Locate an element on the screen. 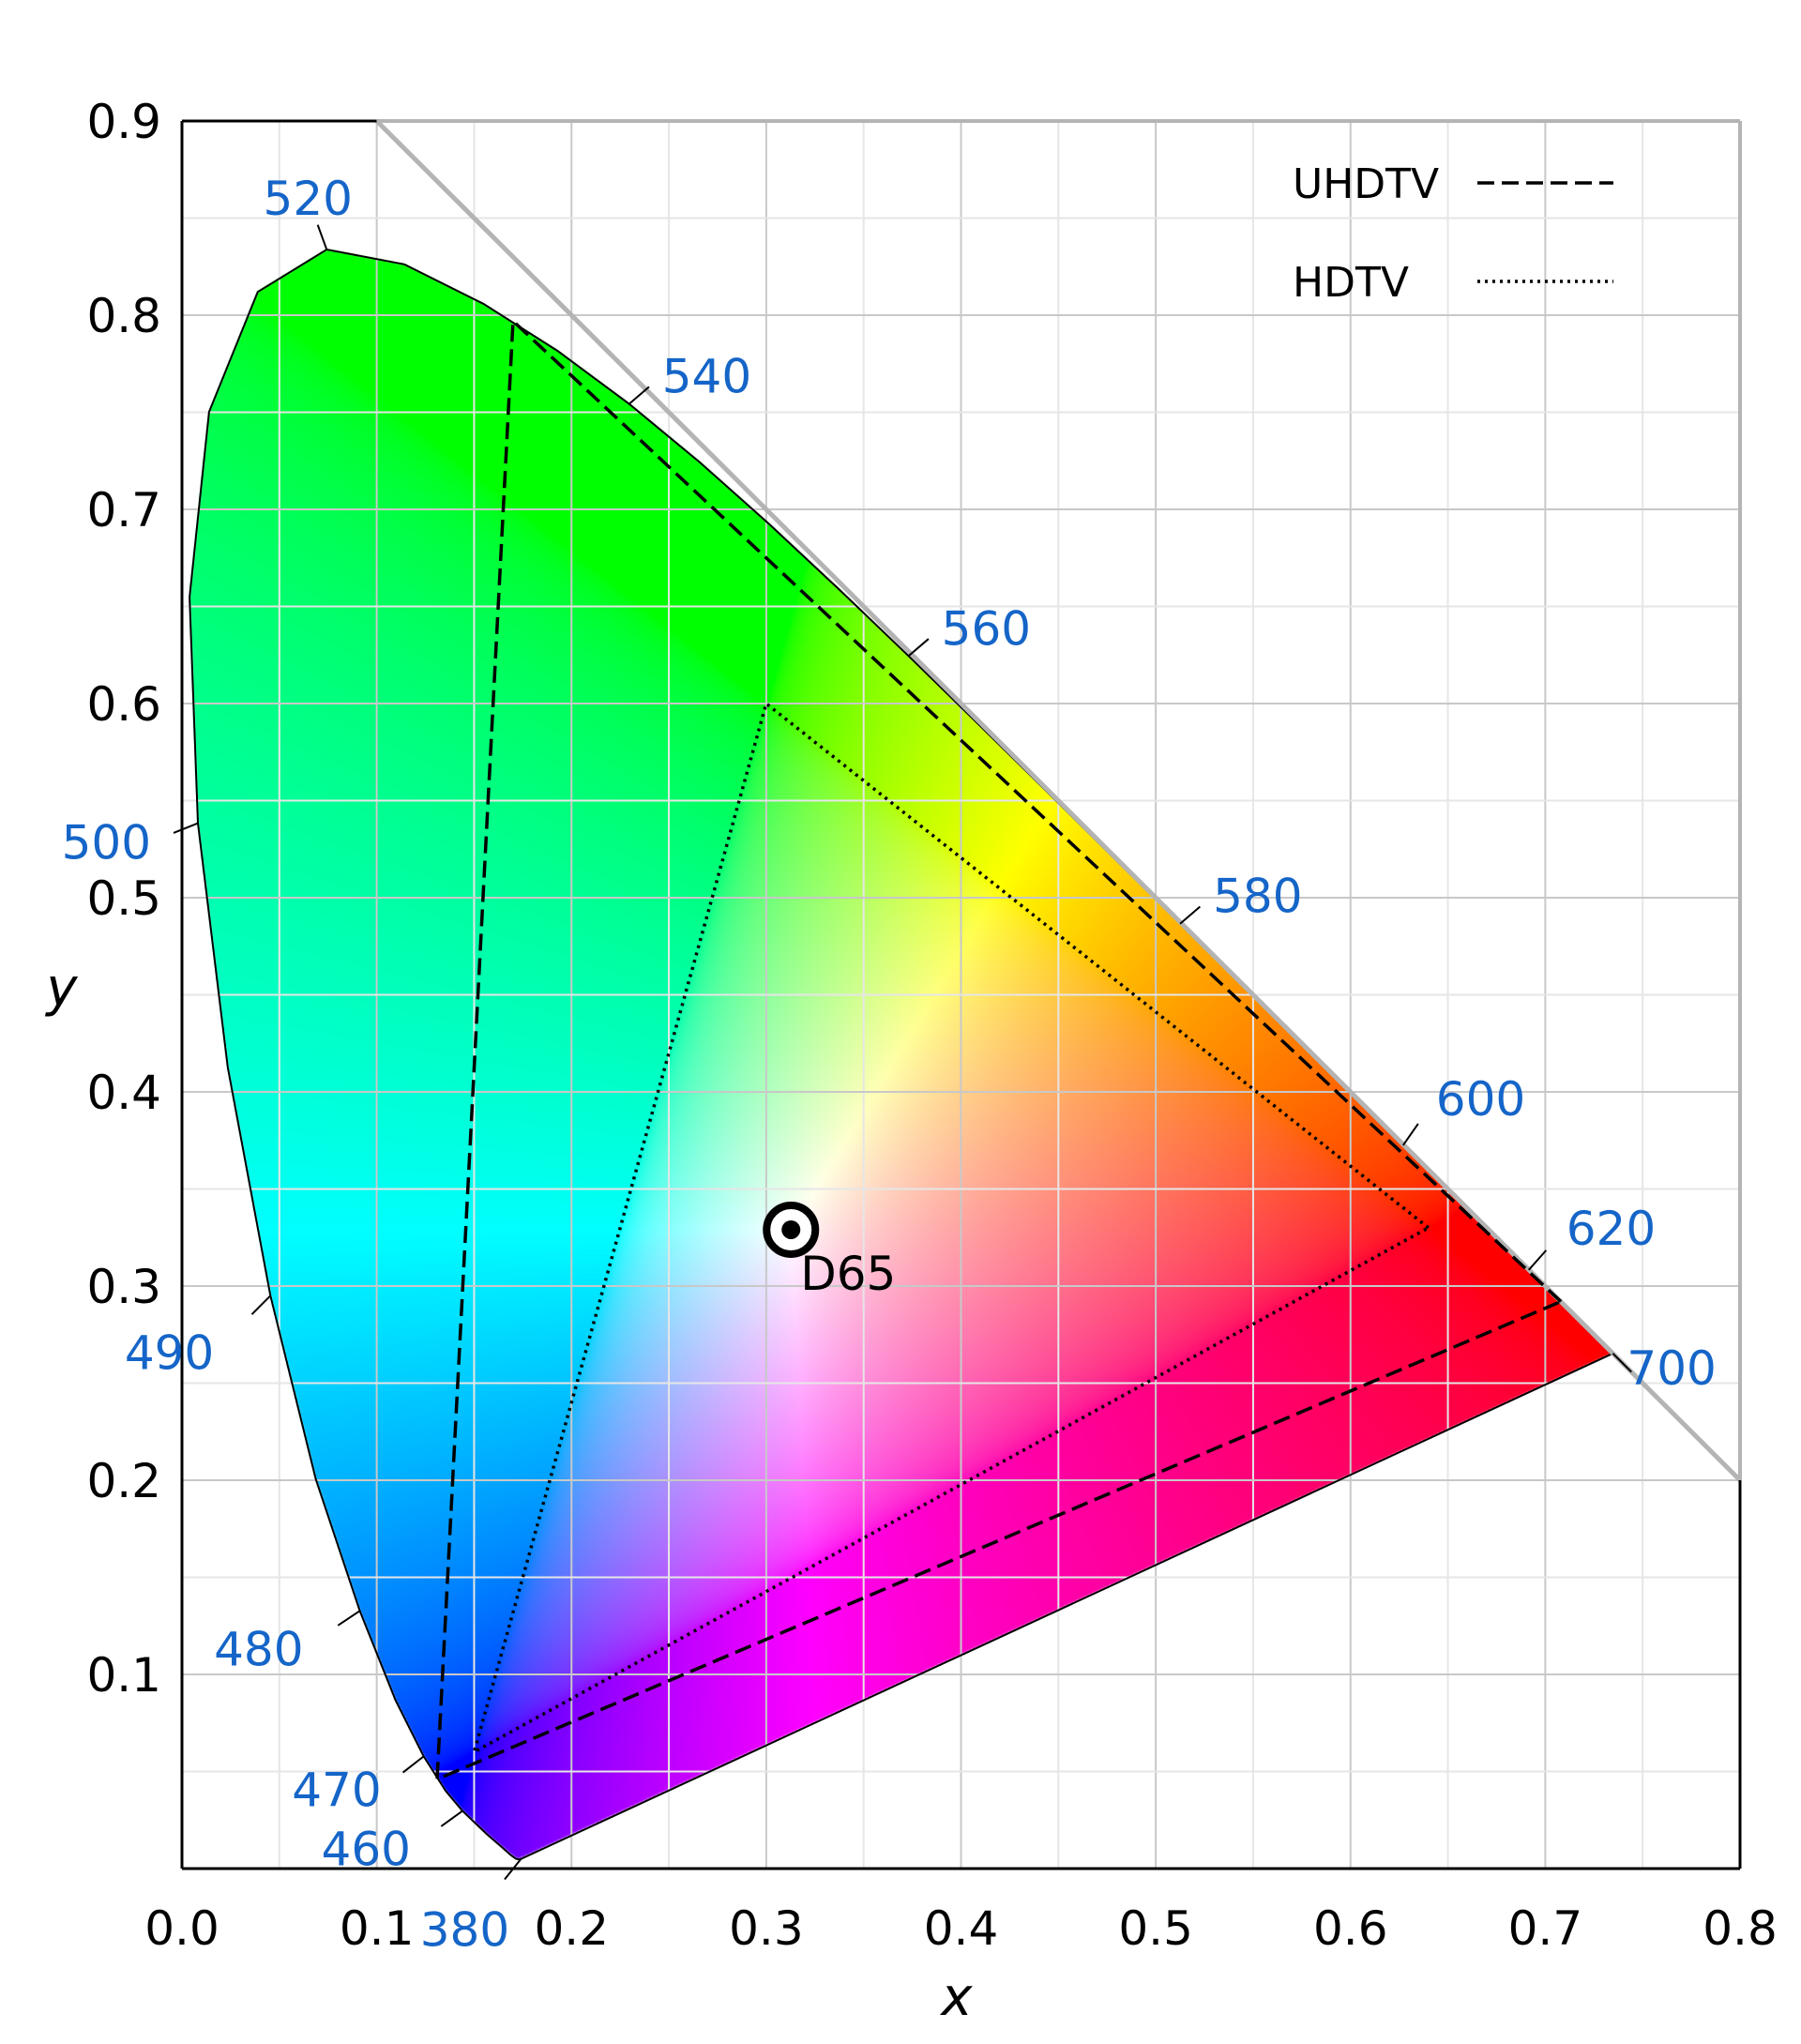  white-point-label: D65 is located at coordinates (848, 1274).